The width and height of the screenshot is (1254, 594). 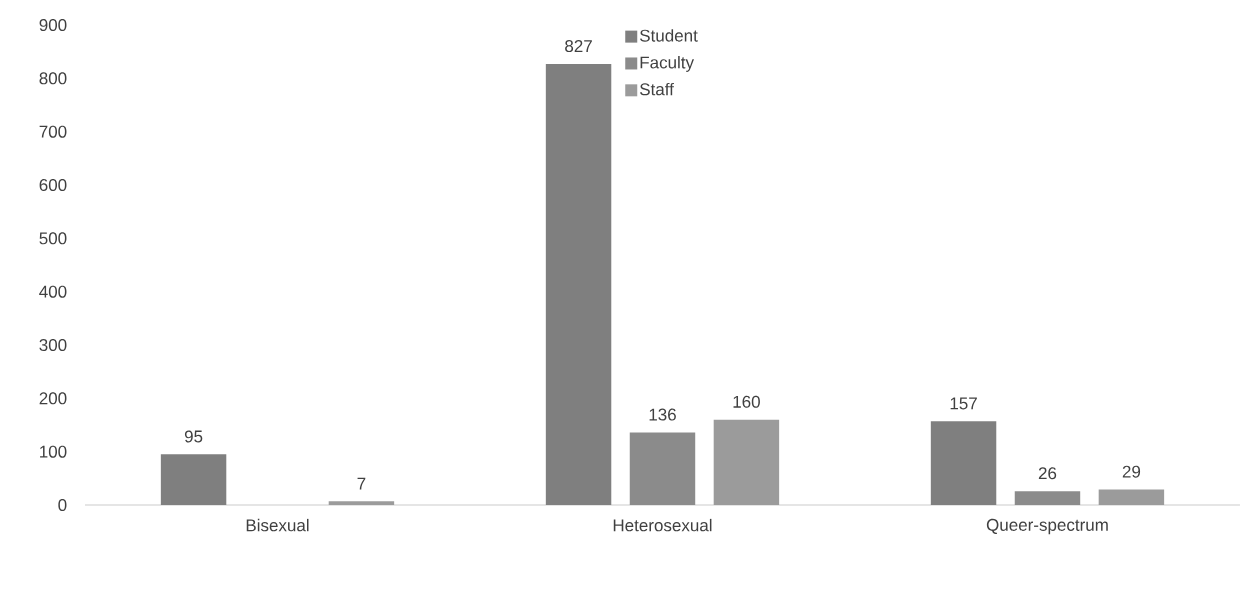 What do you see at coordinates (193, 436) in the screenshot?
I see `data-label: 95` at bounding box center [193, 436].